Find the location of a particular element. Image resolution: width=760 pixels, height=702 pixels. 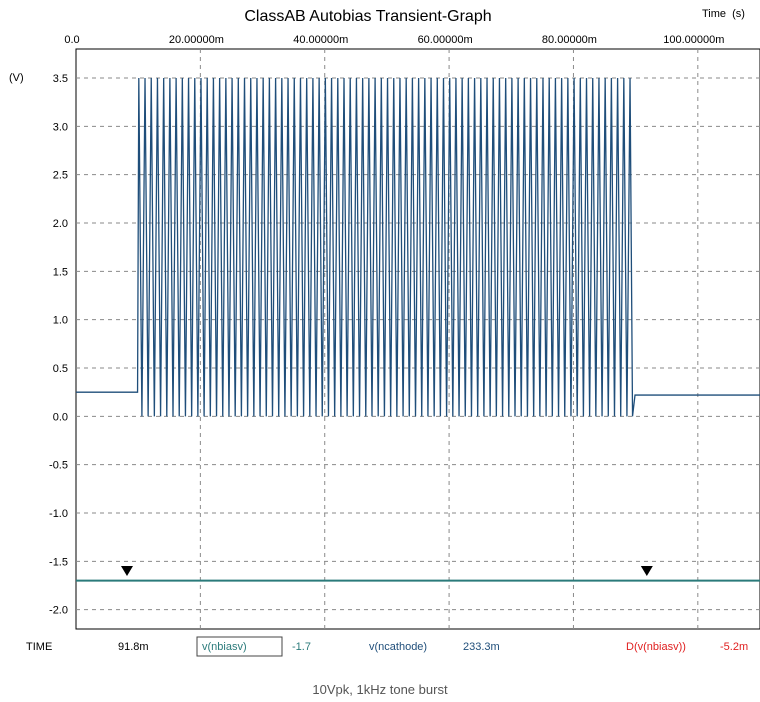

readout-time-value: 91.8m is located at coordinates (133, 647).